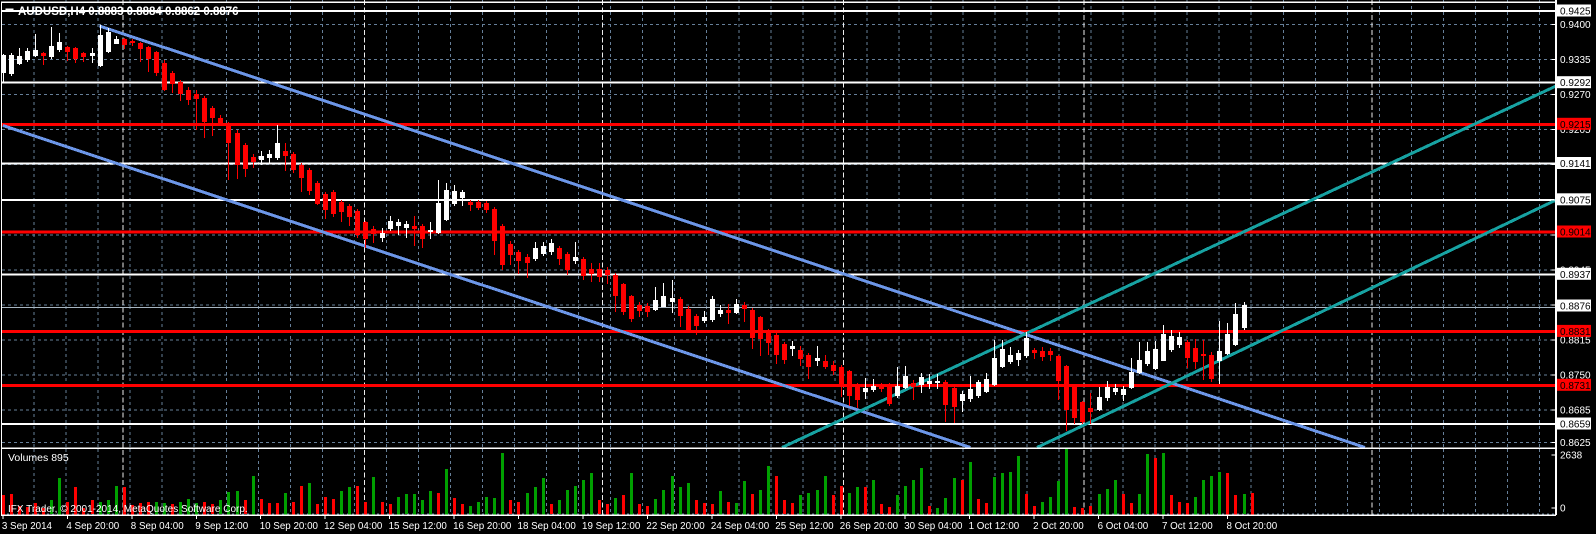 Image resolution: width=1596 pixels, height=534 pixels. I want to click on svg-text: 0.9215, so click(1575, 125).